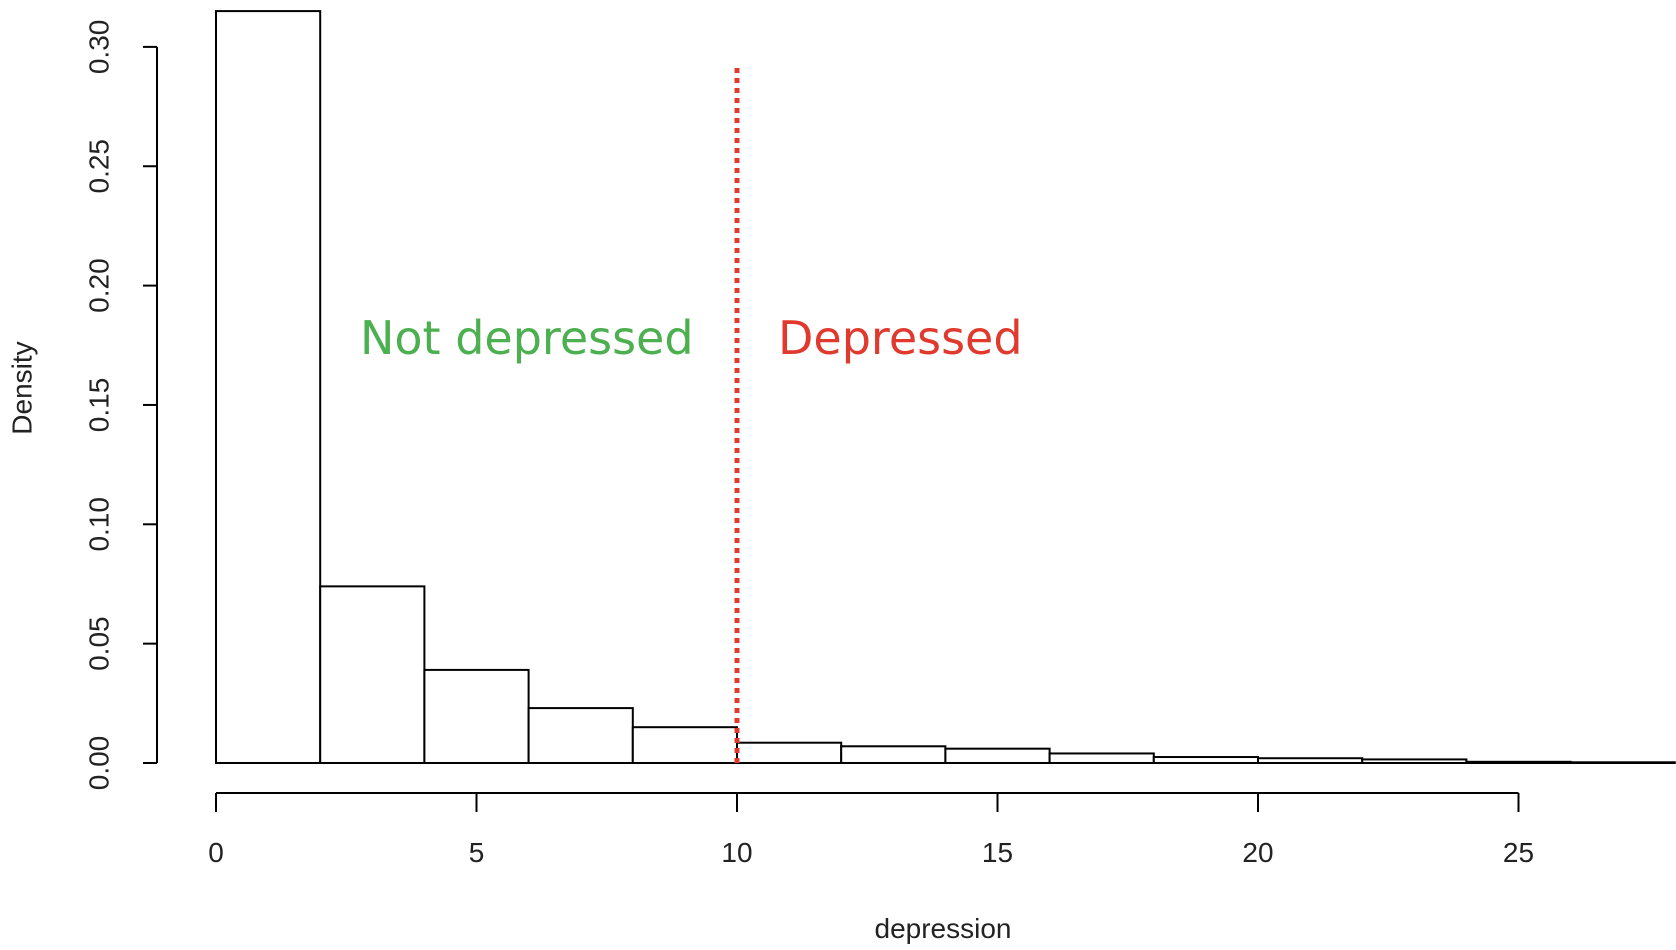  I want to click on x-axis-ticks: 0 5 10 15 20 25, so click(871, 830).